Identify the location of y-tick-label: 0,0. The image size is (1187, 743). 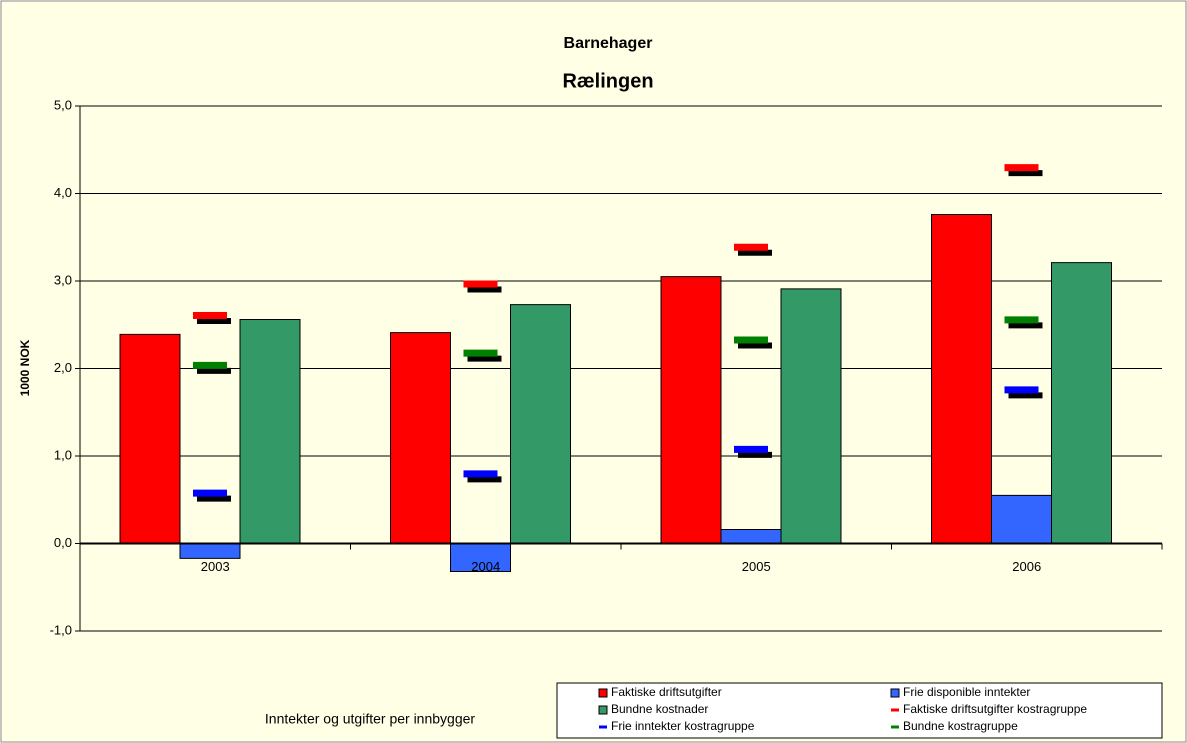
(63, 542).